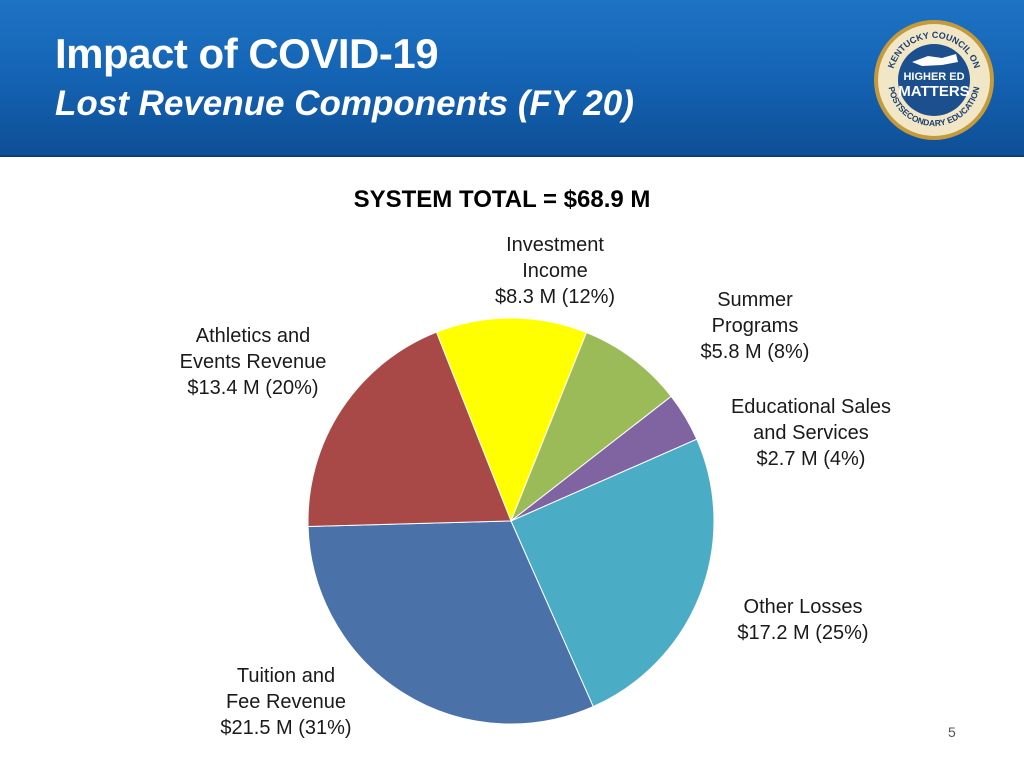 The height and width of the screenshot is (768, 1024). I want to click on pie-label-line: Programs, so click(755, 326).